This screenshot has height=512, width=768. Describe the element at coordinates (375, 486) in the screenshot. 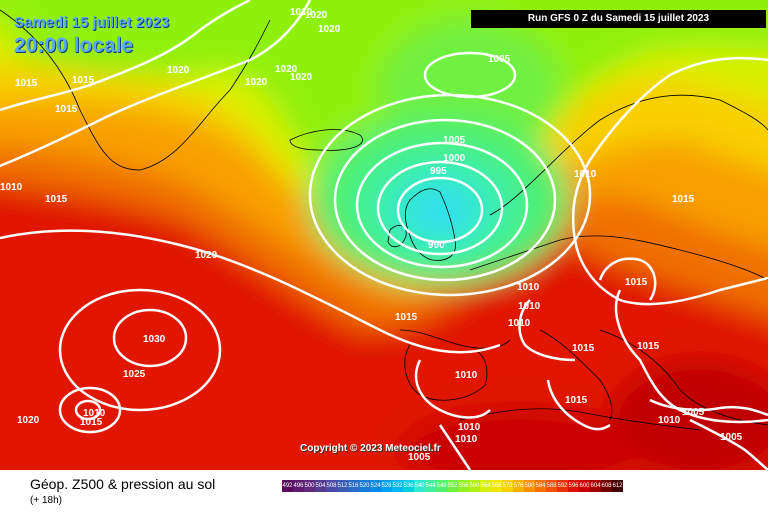

I see `scale-cell: 524` at that location.